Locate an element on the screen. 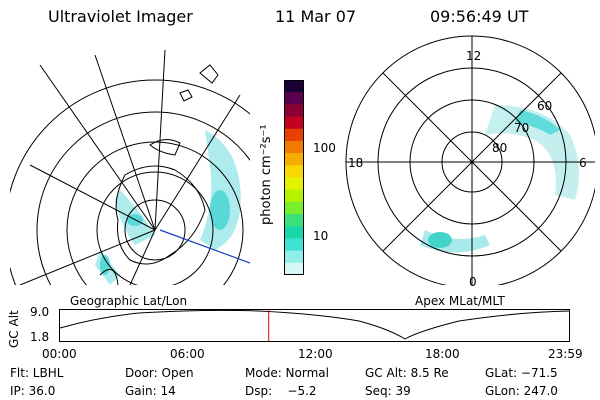 The height and width of the screenshot is (400, 600). x-tick-0000: 00:00 is located at coordinates (59, 354).